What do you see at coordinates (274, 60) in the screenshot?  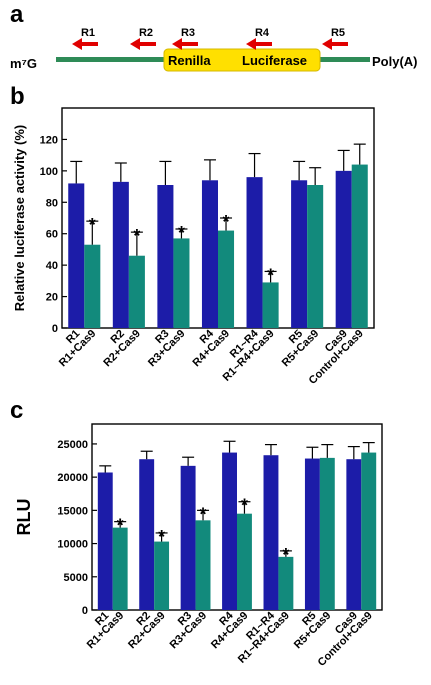 I see `gene-label-luciferase: Luciferase` at bounding box center [274, 60].